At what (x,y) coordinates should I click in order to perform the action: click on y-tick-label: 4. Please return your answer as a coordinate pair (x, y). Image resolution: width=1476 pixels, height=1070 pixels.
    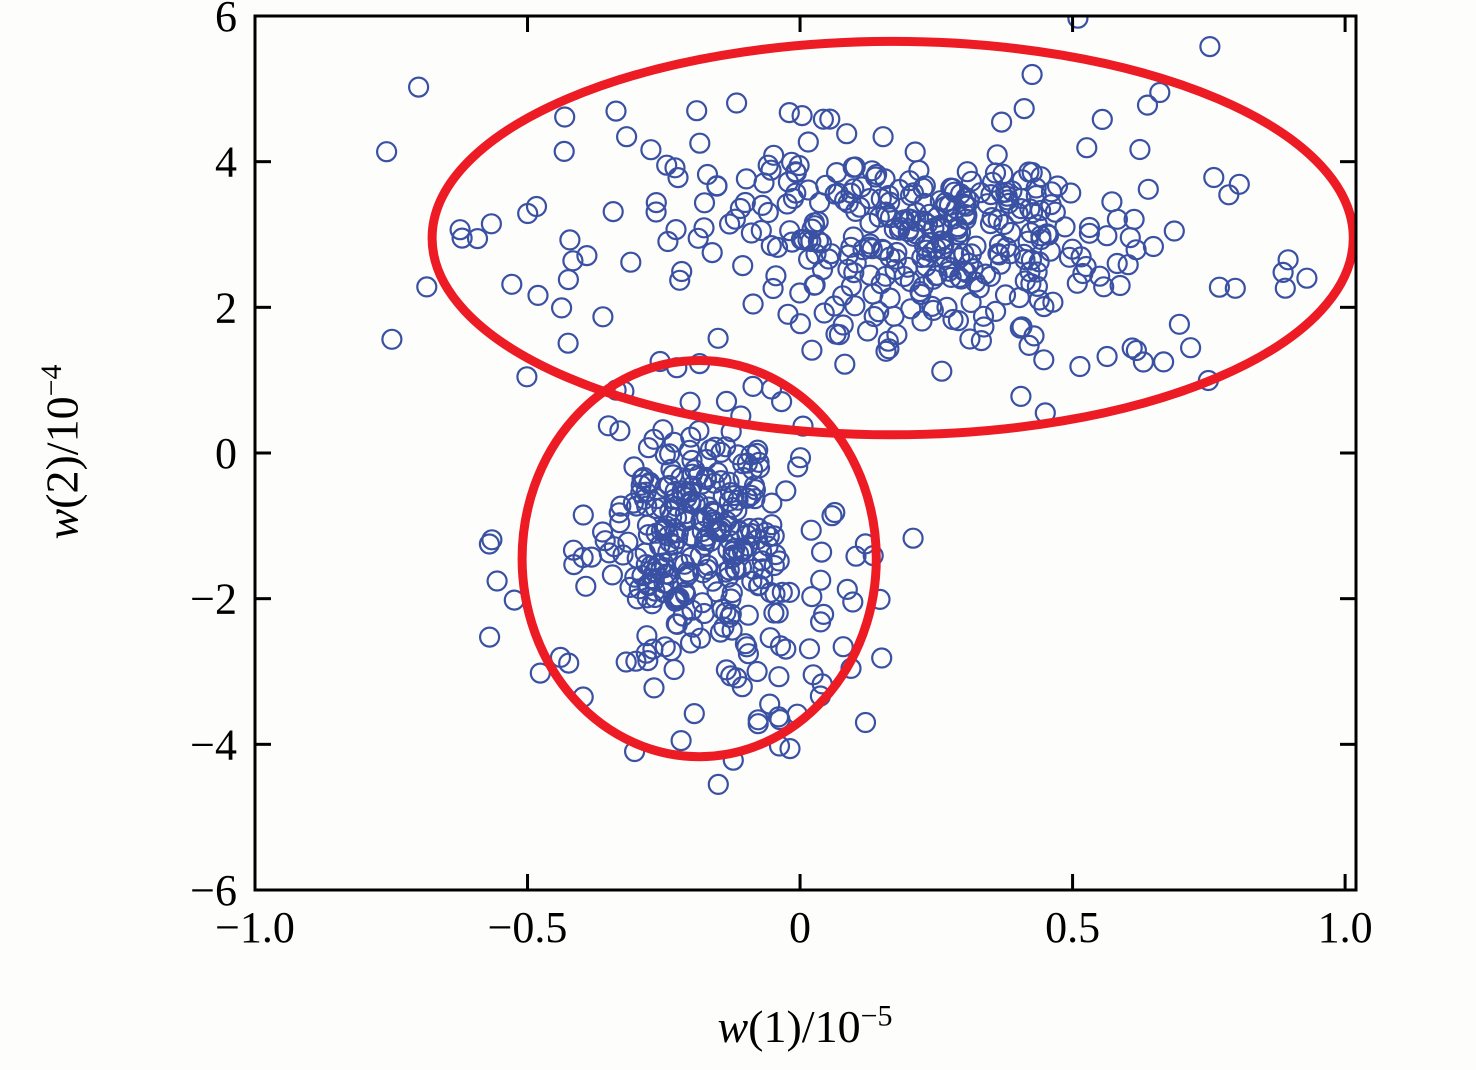
    Looking at the image, I should click on (226, 162).